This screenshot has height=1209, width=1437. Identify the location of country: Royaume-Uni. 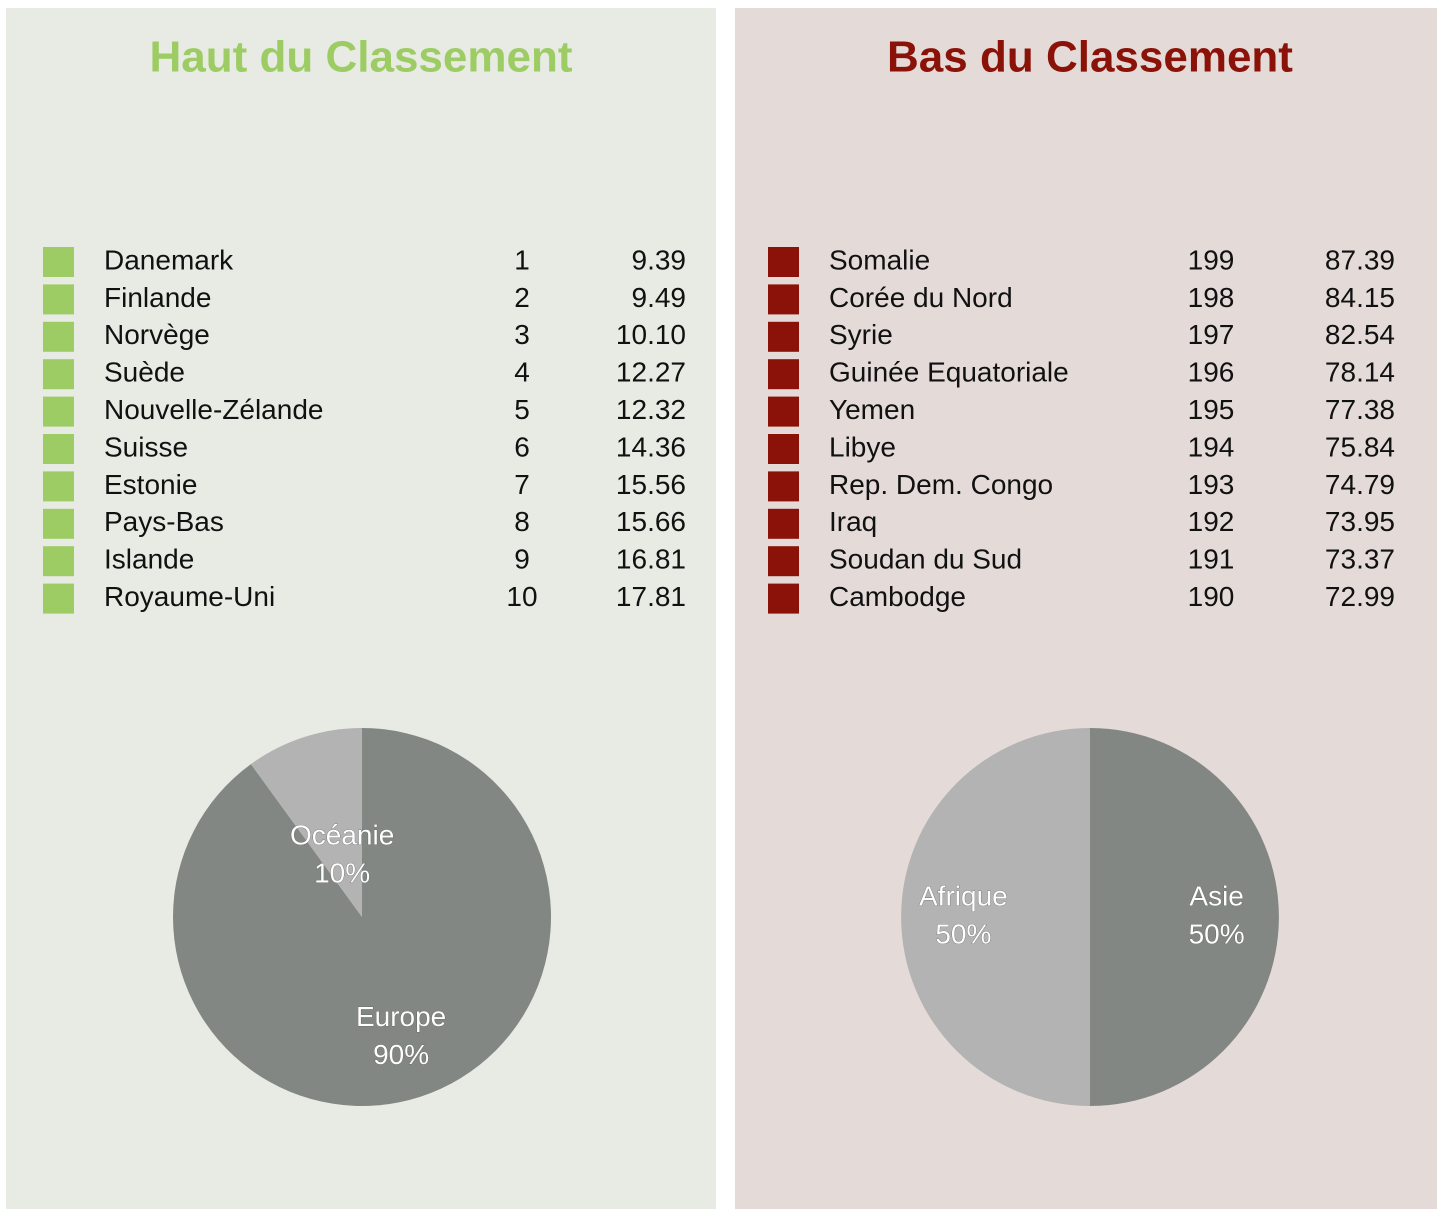
(189, 596).